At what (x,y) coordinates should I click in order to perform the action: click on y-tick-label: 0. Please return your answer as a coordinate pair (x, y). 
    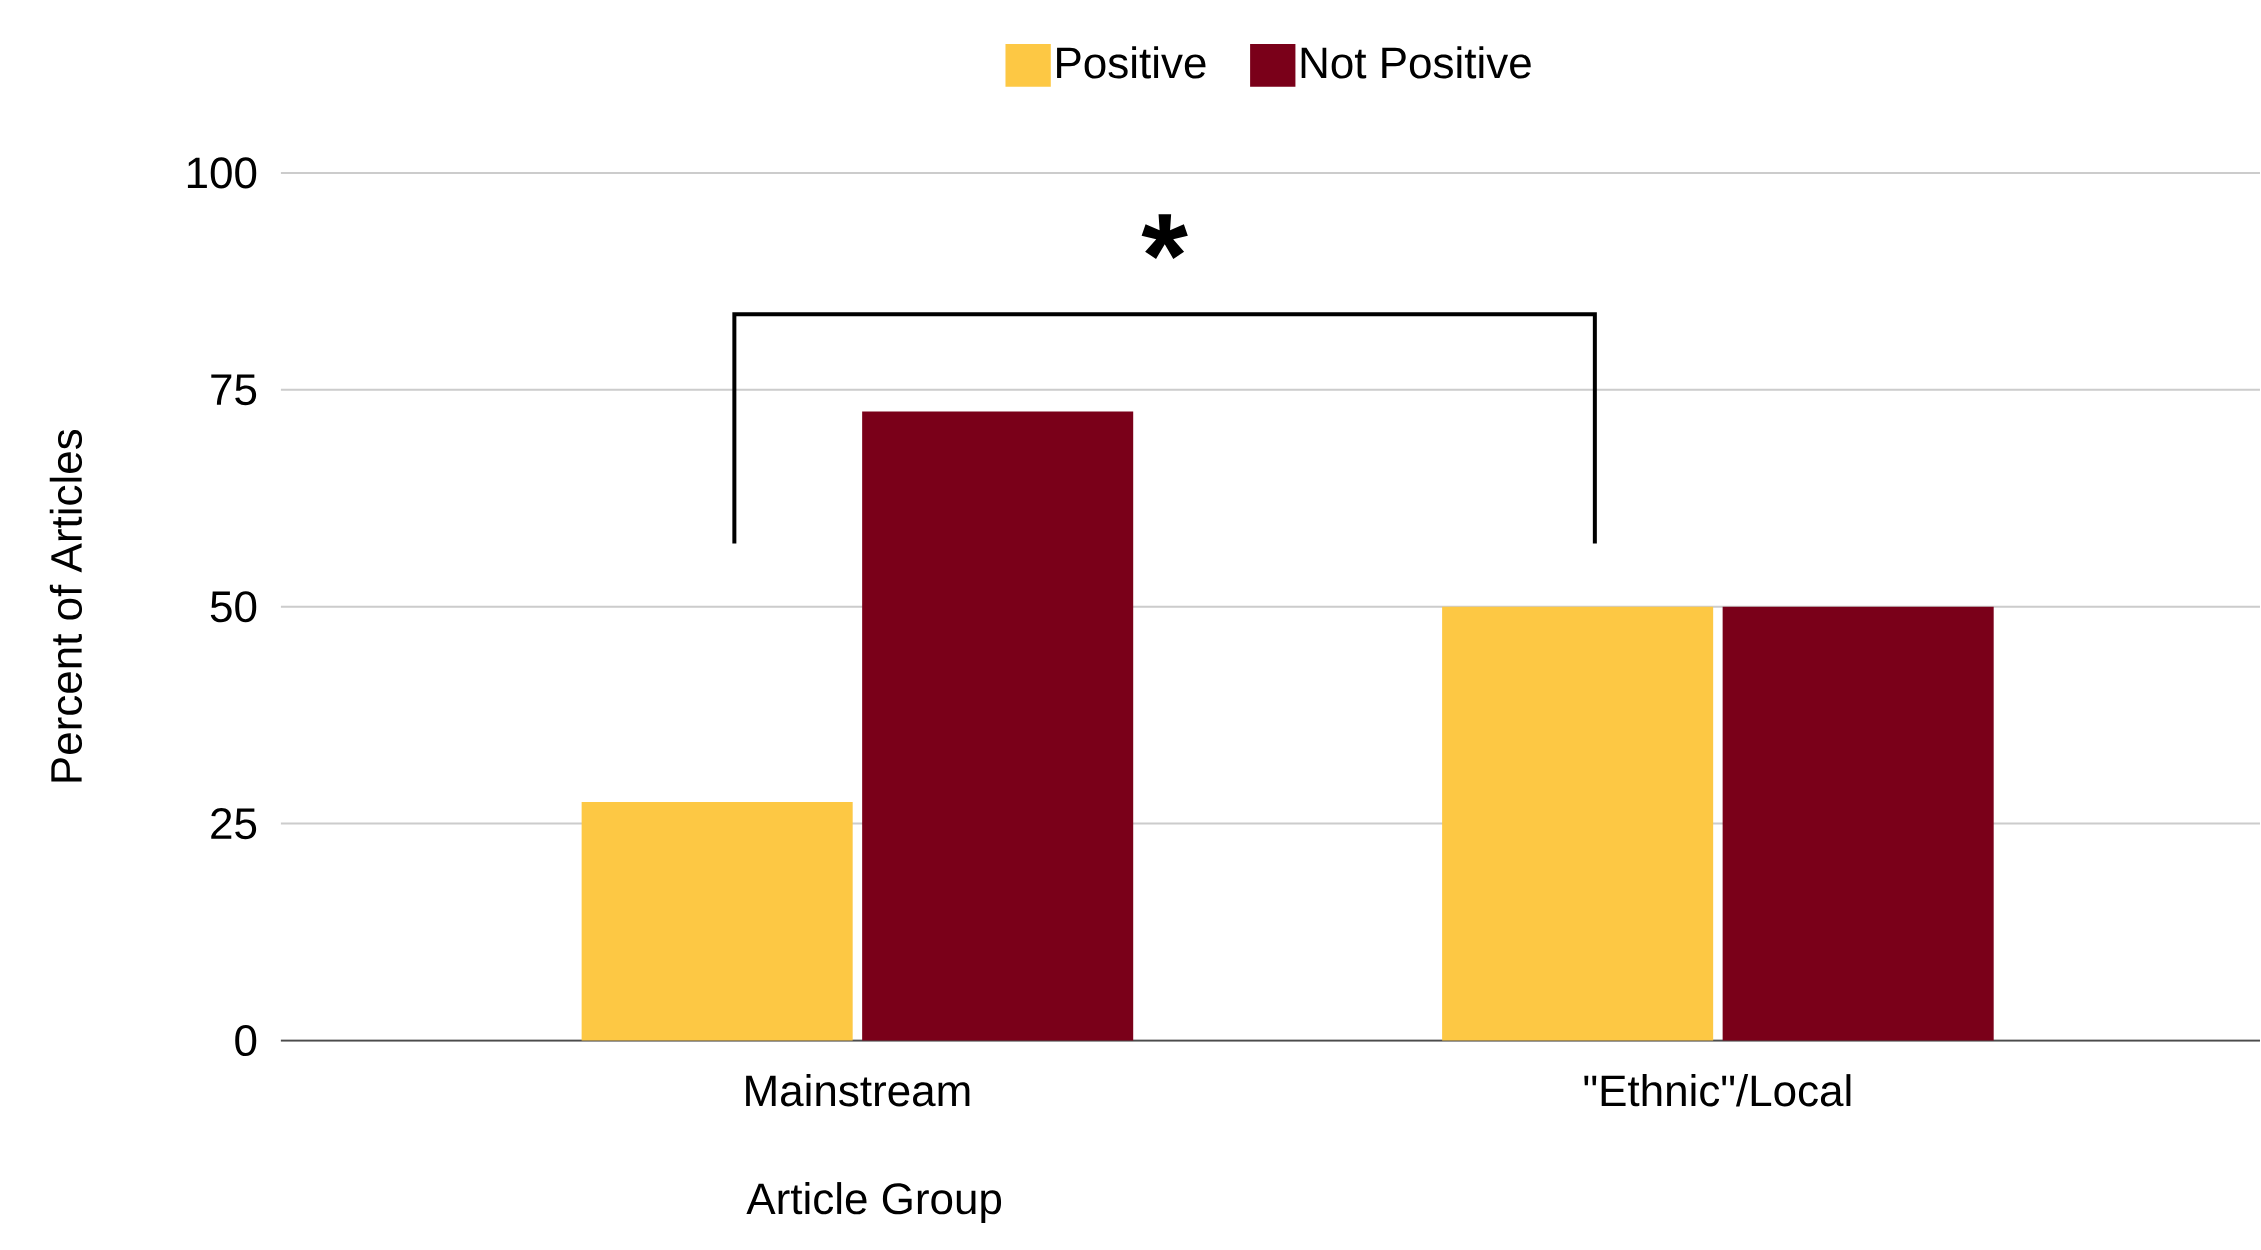
    Looking at the image, I should click on (246, 1040).